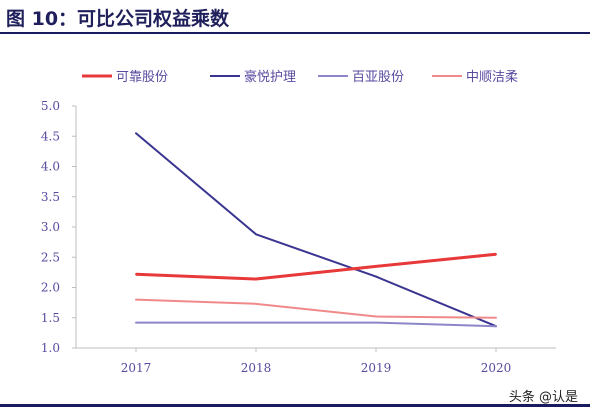 Image resolution: width=594 pixels, height=415 pixels. What do you see at coordinates (492, 77) in the screenshot?
I see `legend-label: 中顺洁柔` at bounding box center [492, 77].